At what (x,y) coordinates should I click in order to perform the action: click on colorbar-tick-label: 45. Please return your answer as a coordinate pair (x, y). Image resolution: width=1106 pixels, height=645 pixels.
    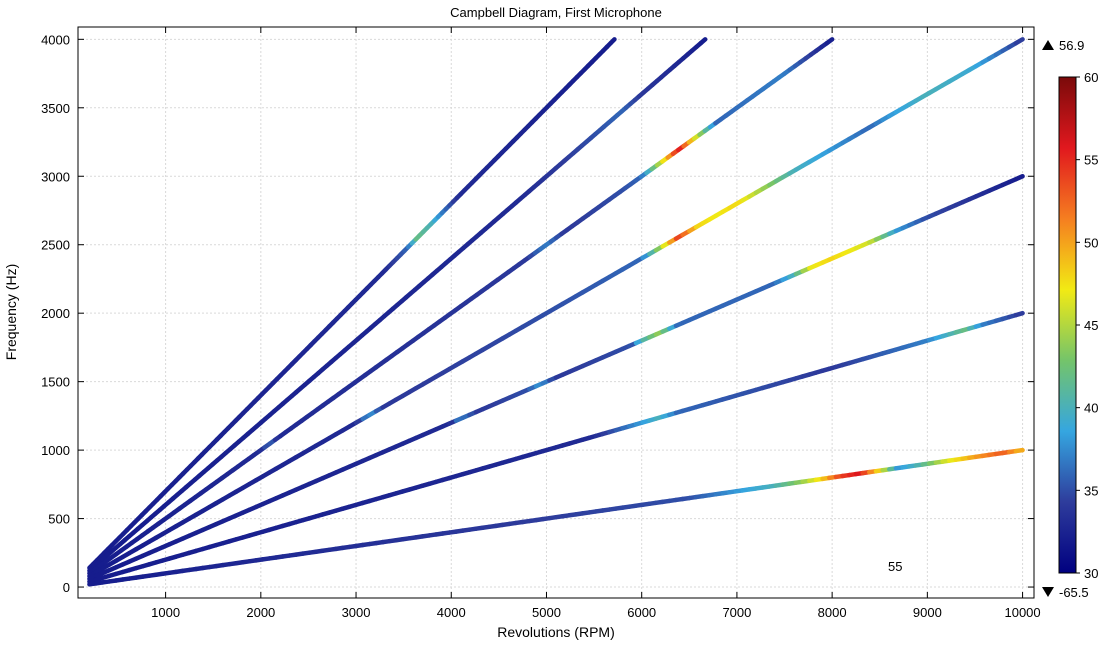
    Looking at the image, I should click on (1091, 325).